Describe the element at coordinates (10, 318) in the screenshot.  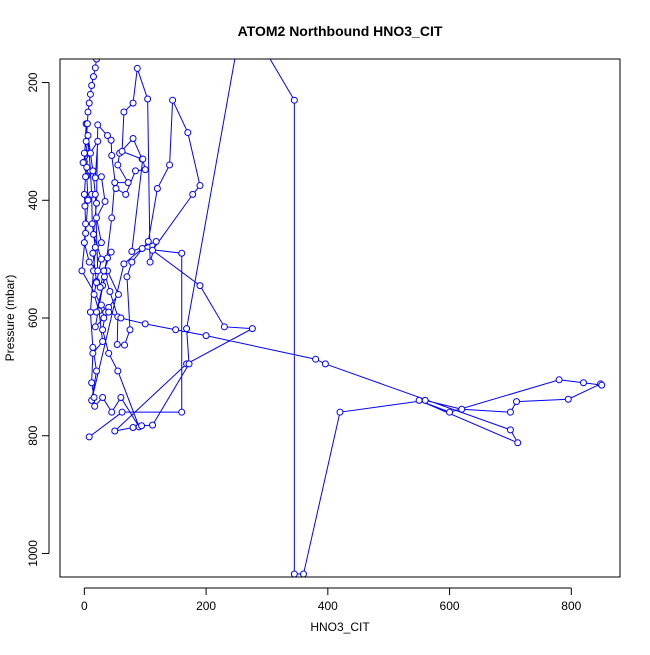
I see `y-axis-label: Pressure (mbar)` at that location.